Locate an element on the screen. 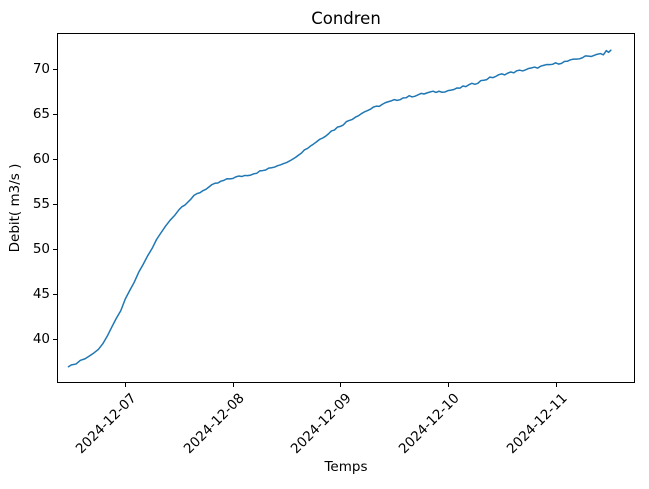 The image size is (649, 489). x-axis-label: Temps is located at coordinates (346, 467).